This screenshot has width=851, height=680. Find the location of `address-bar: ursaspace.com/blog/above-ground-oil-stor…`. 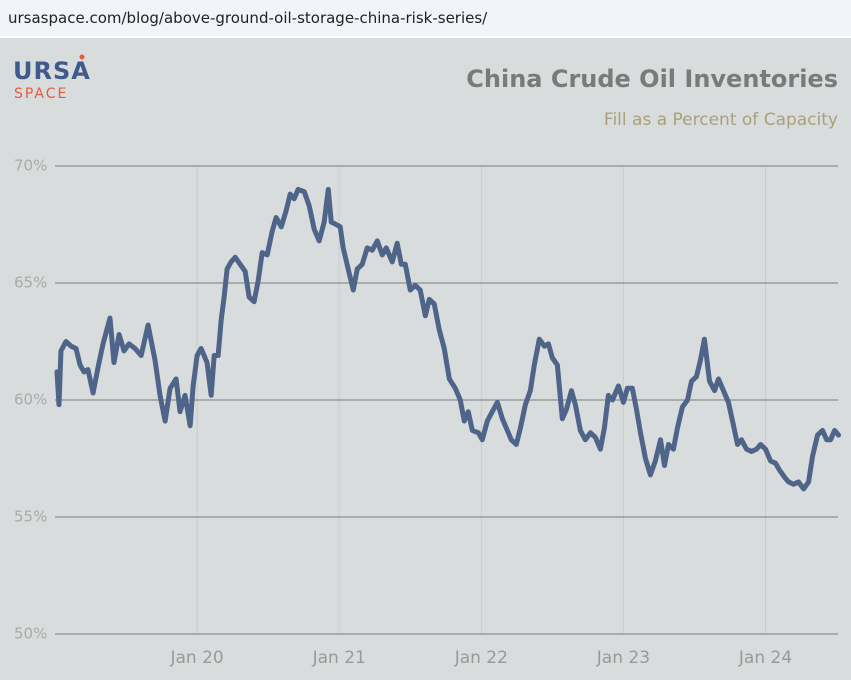

address-bar: ursaspace.com/blog/above-ground-oil-stor… is located at coordinates (425, 19).